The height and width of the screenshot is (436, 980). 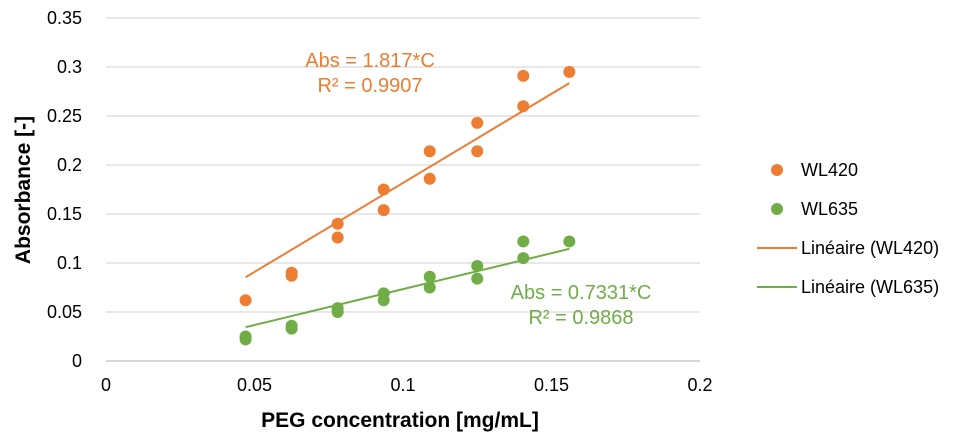 I want to click on legend-label-linear-wl635: Linéaire (WL635), so click(x=870, y=287).